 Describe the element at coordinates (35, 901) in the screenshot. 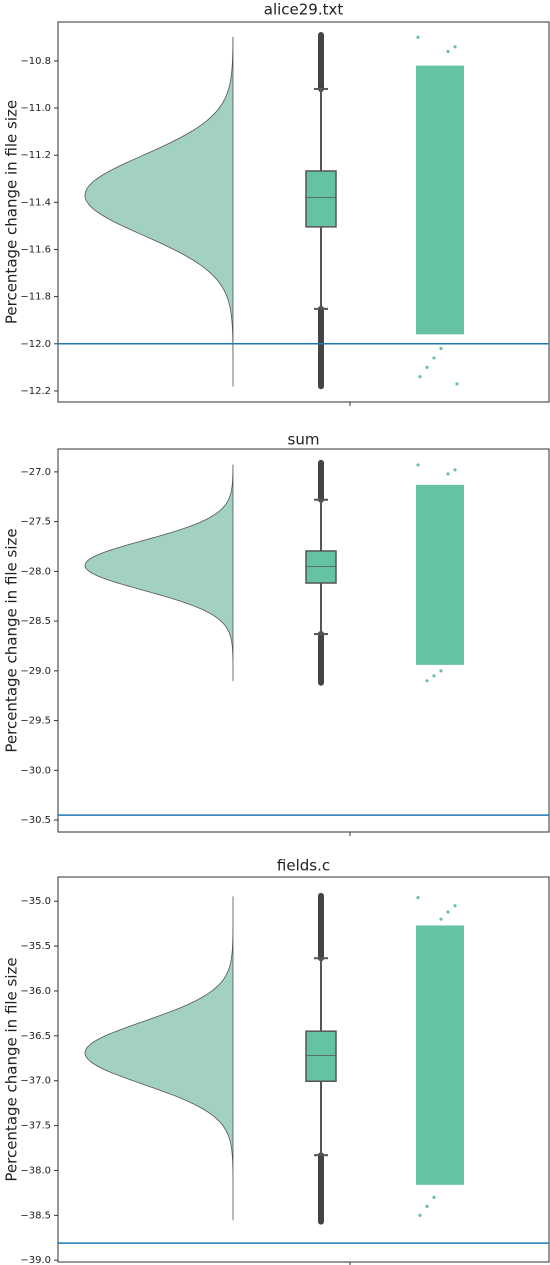

I see `y-tick-label: −35.0` at that location.